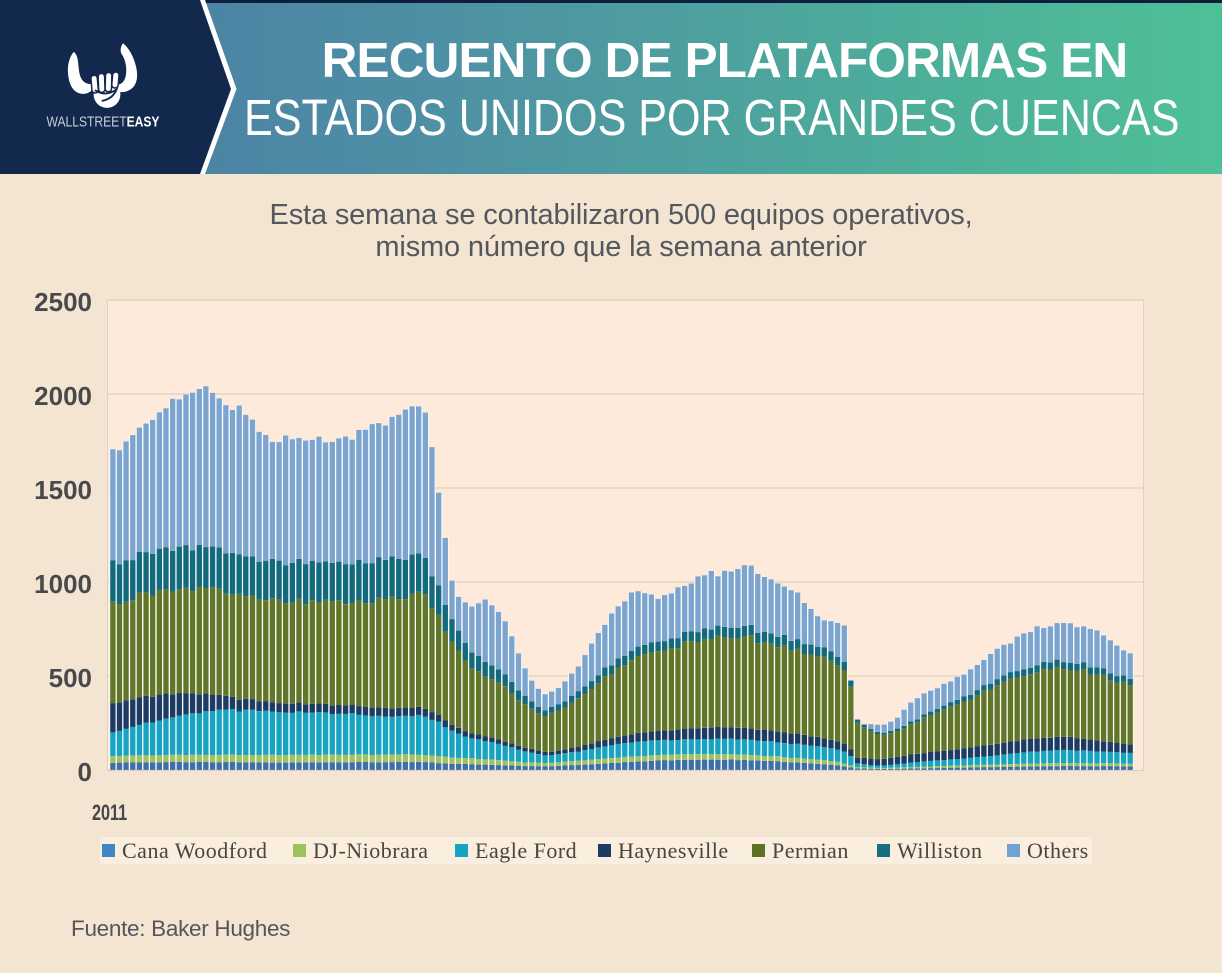 The width and height of the screenshot is (1222, 973). Describe the element at coordinates (103, 123) in the screenshot. I see `svg-text: WALLSTREETEASY` at that location.